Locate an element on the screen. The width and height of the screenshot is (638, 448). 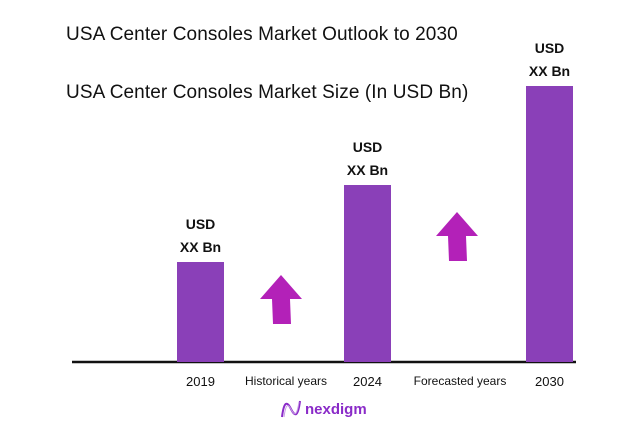
brand-name: nexdigm is located at coordinates (336, 409).